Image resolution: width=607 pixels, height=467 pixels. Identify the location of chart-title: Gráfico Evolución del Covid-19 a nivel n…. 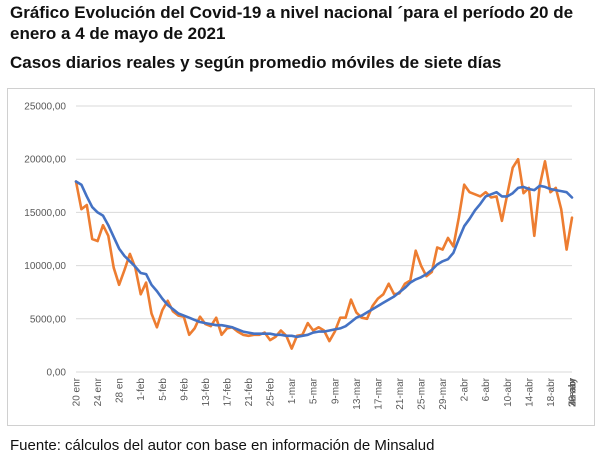
(292, 23).